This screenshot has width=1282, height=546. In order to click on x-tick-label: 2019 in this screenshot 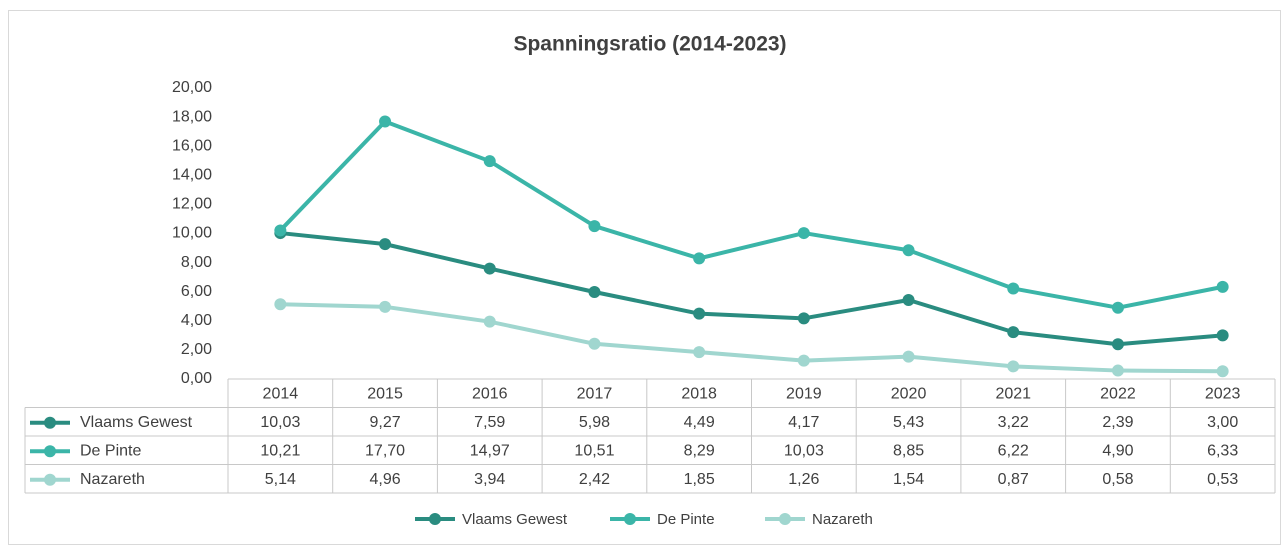, I will do `click(804, 393)`.